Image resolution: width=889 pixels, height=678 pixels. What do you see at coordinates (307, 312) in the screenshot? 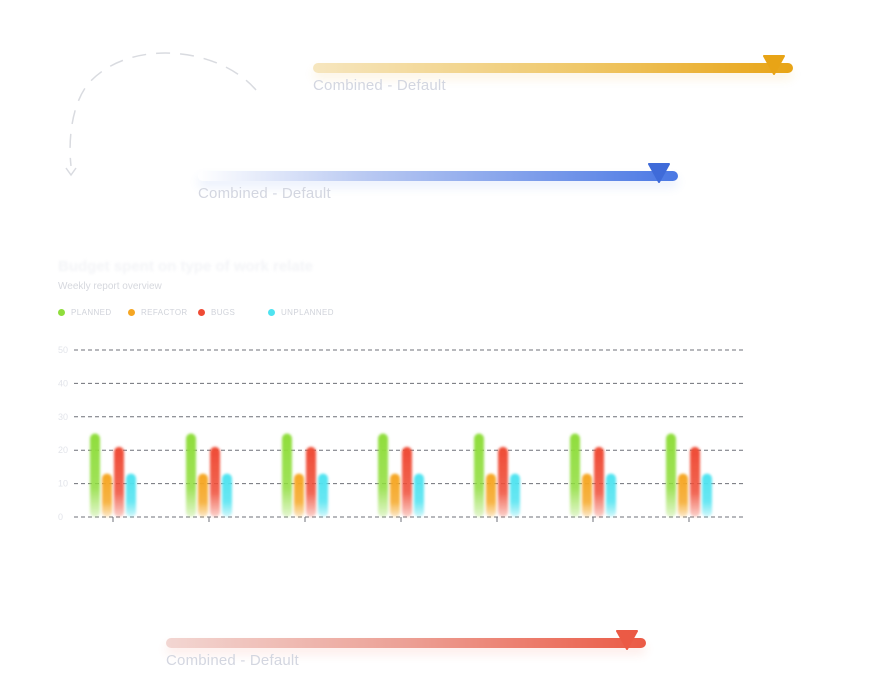
I see `legend-label: UNPLANNED` at bounding box center [307, 312].